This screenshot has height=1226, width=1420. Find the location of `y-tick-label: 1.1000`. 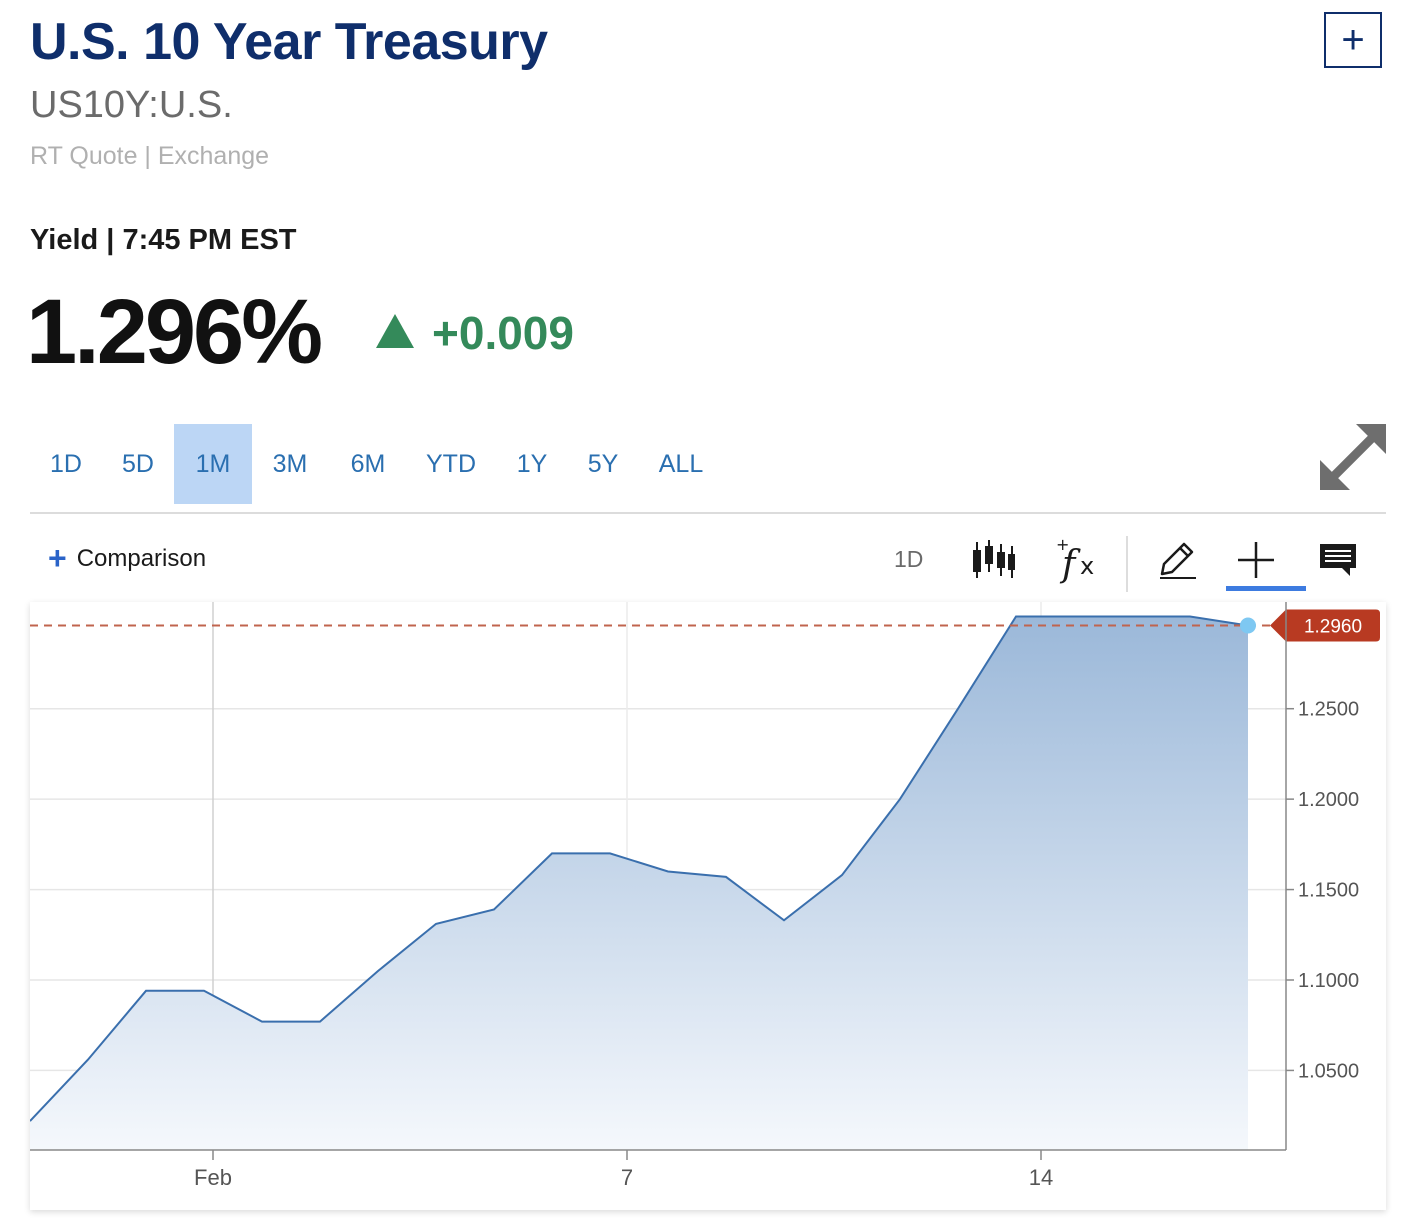

y-tick-label: 1.1000 is located at coordinates (1328, 981).